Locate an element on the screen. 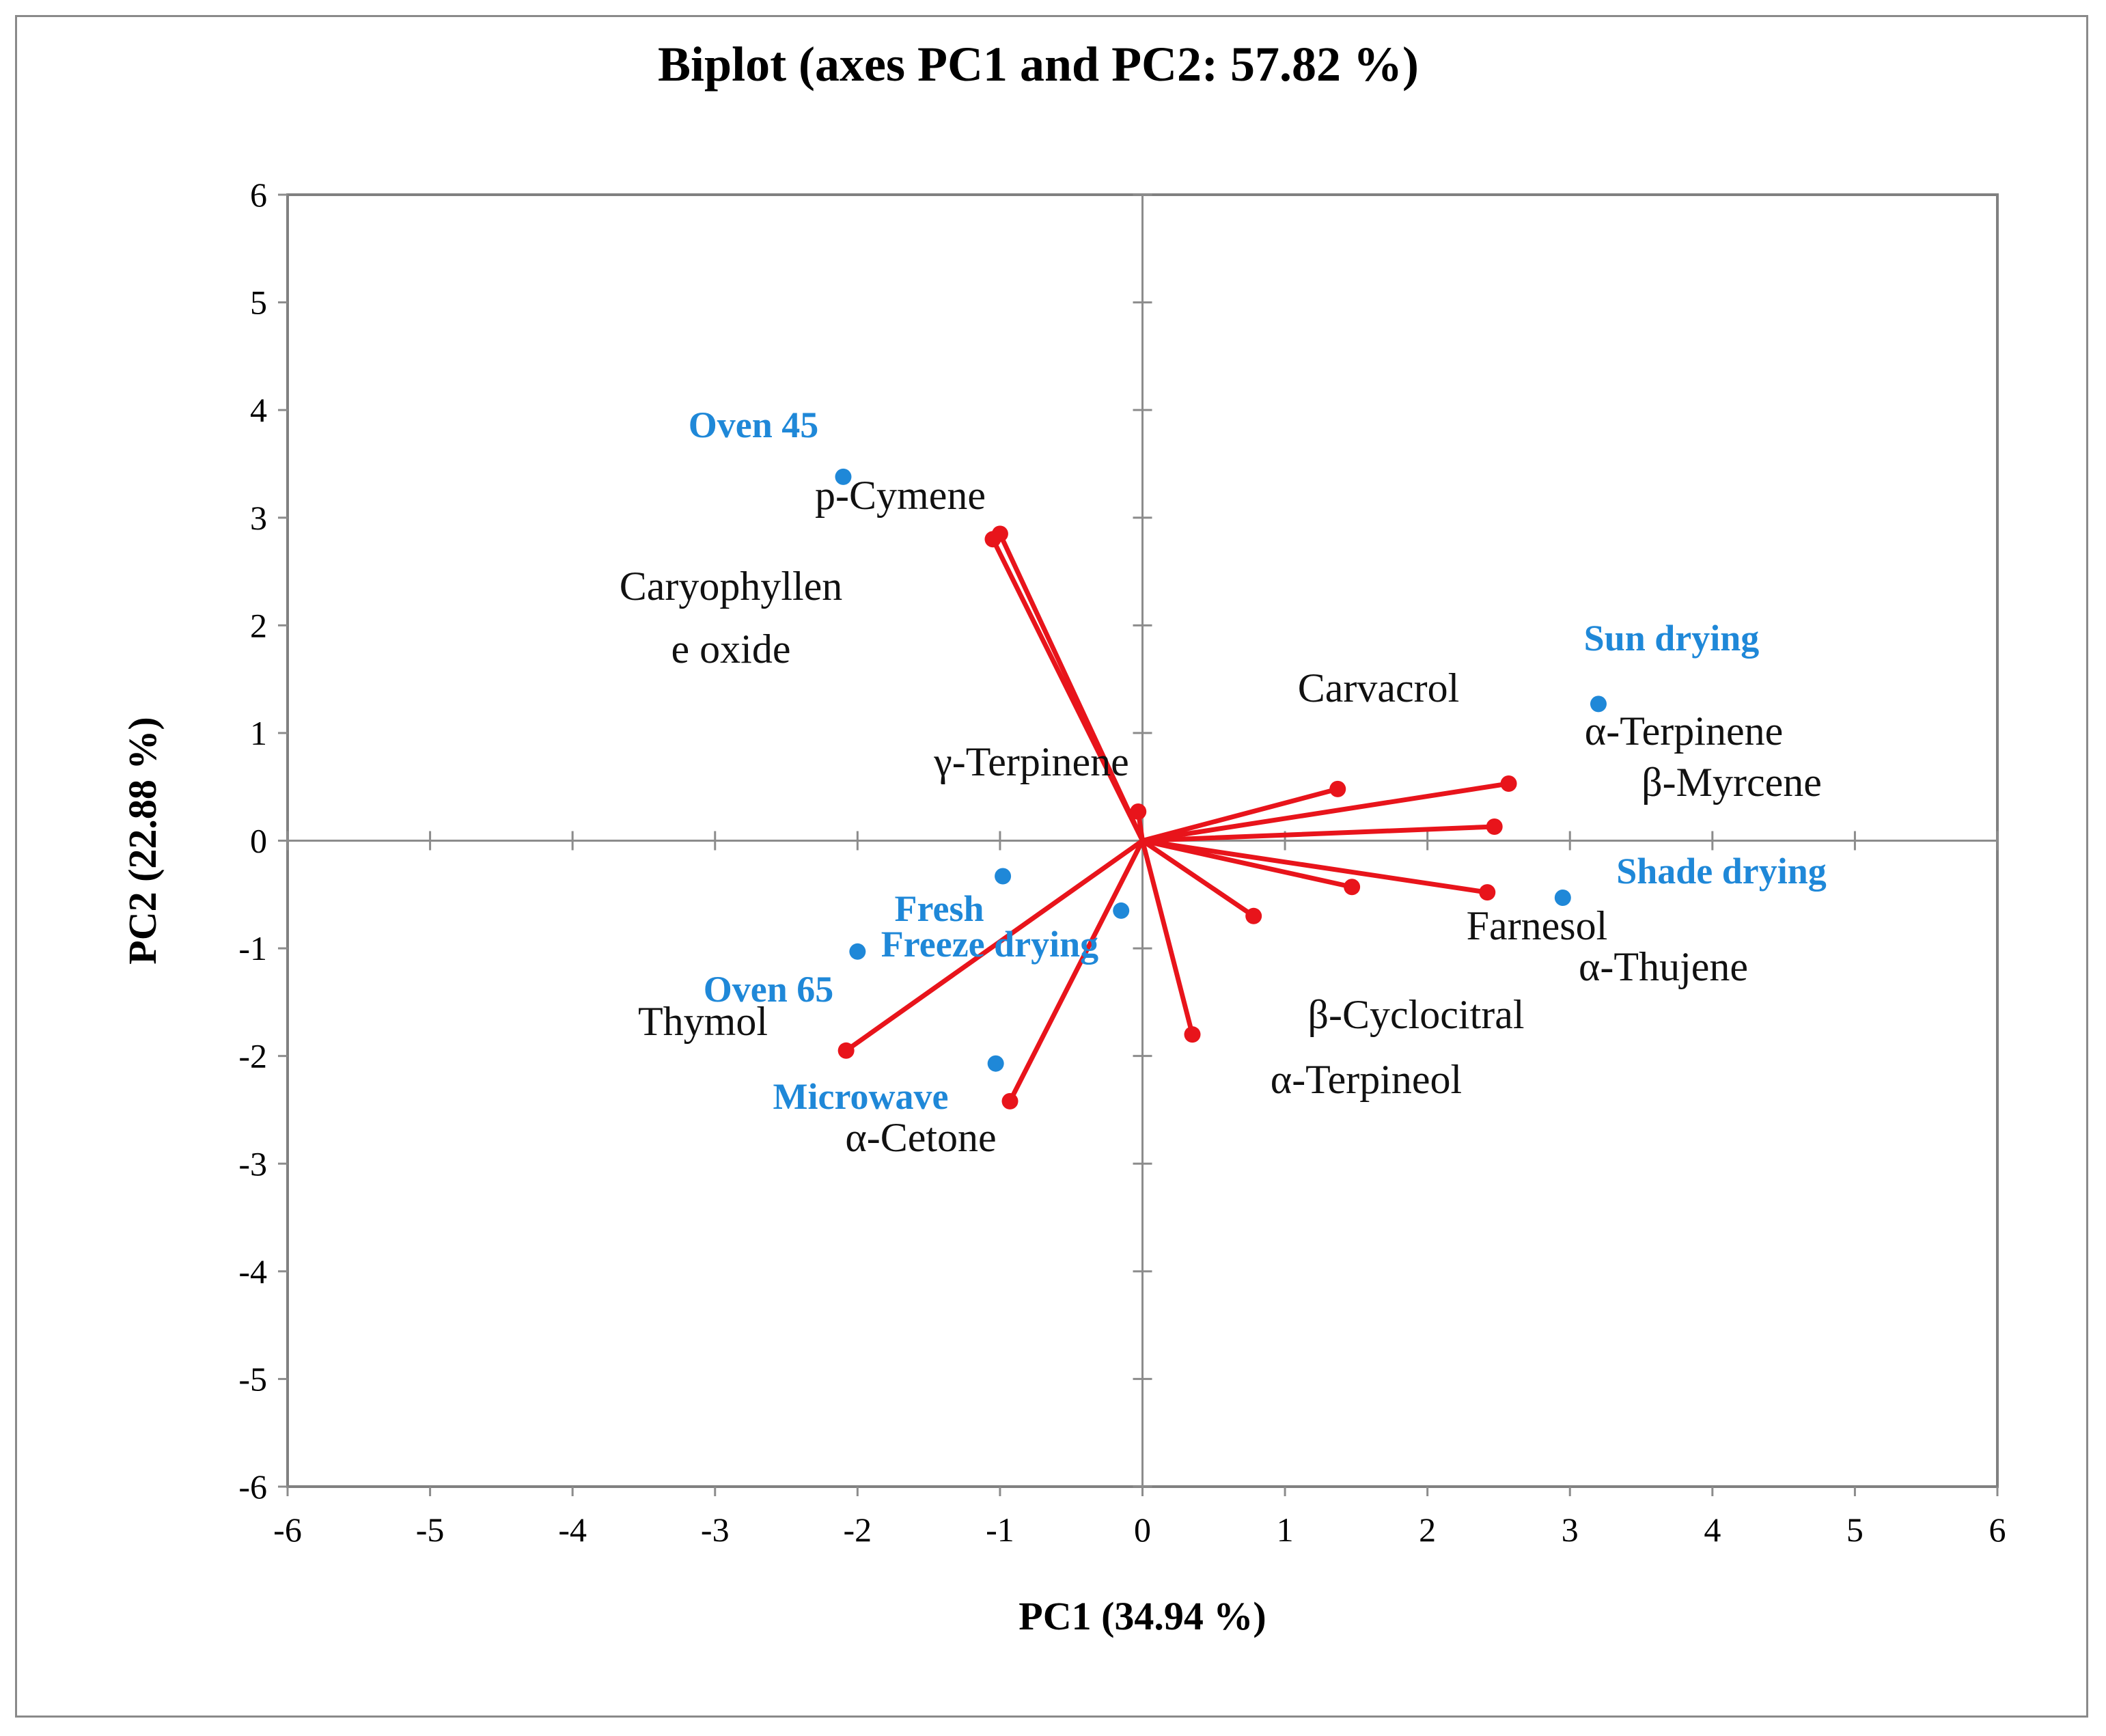 The height and width of the screenshot is (1736, 2106). y-tick-label: 5 is located at coordinates (258, 303).